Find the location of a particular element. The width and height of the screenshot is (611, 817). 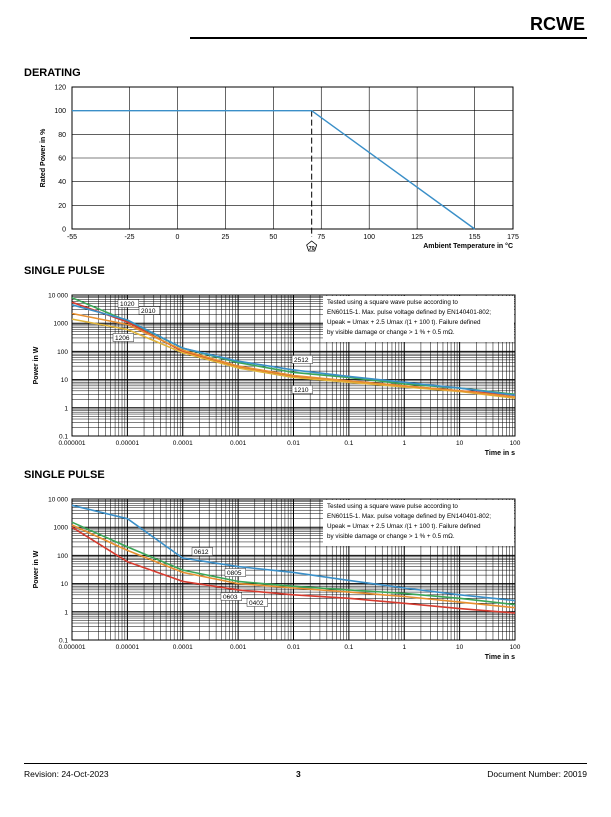

pulse-size-label: 1020 is located at coordinates (127, 304).